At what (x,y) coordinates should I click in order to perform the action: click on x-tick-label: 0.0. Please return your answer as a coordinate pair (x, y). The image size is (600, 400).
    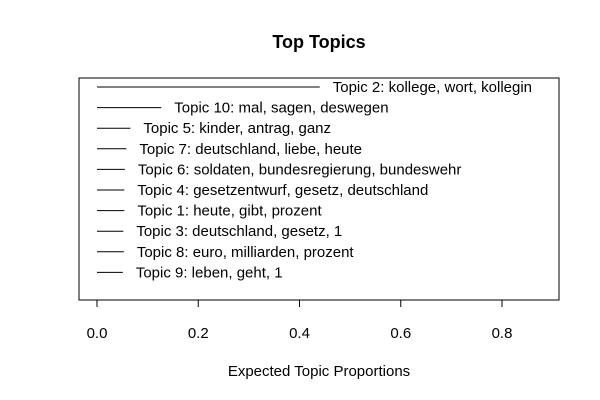
    Looking at the image, I should click on (97, 333).